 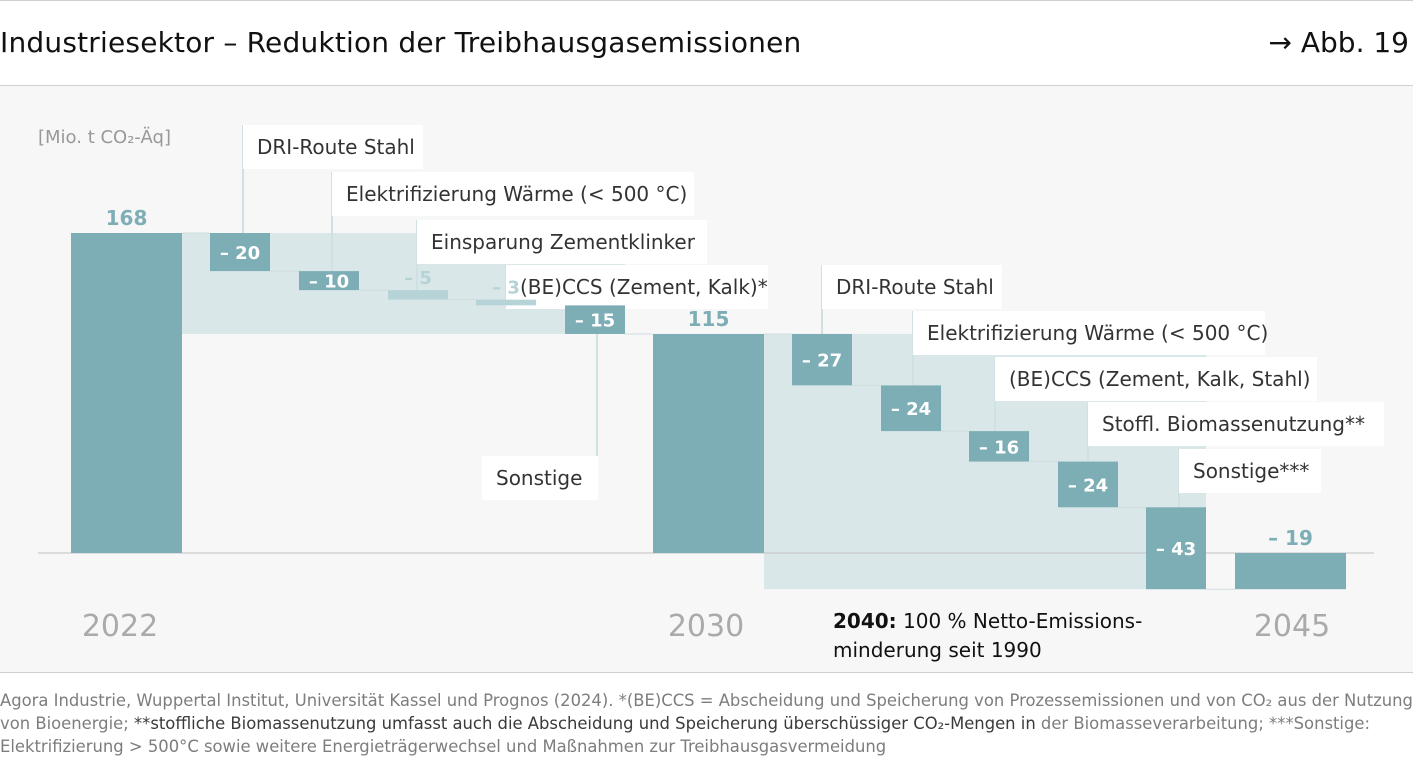 What do you see at coordinates (706, 0) in the screenshot?
I see `top-rule` at bounding box center [706, 0].